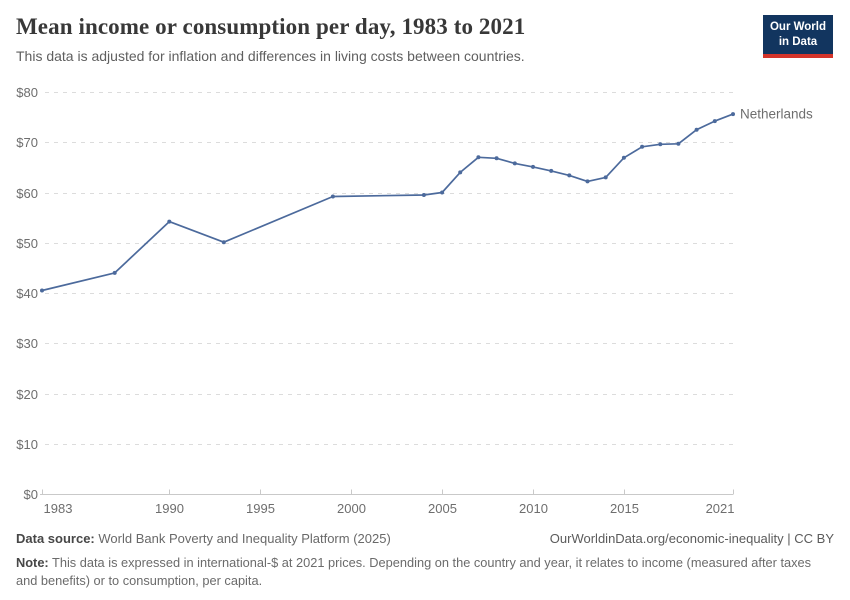 The height and width of the screenshot is (600, 850). I want to click on y-axis-tick-label: $30, so click(27, 343).